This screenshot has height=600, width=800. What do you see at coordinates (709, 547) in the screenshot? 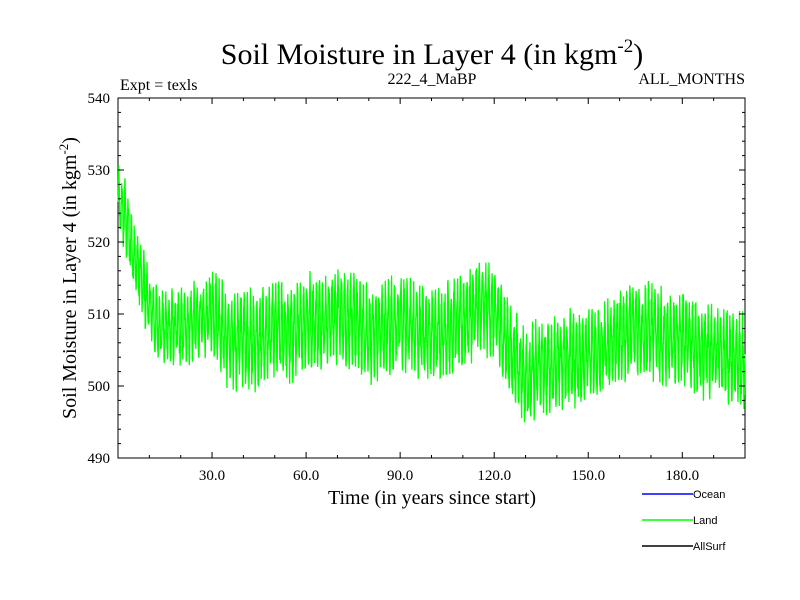
I see `legend-label-allsurf: AllSurf` at bounding box center [709, 547].